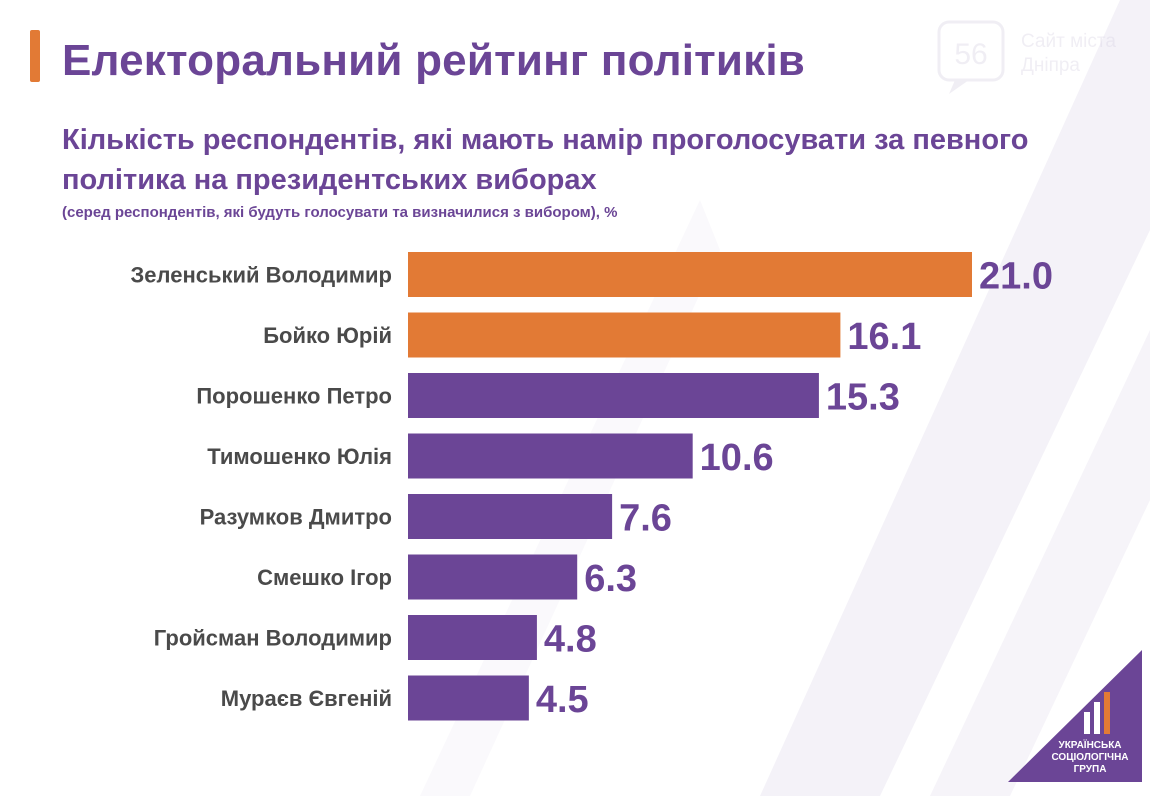  Describe the element at coordinates (737, 458) in the screenshot. I see `value-label: 10.6` at that location.